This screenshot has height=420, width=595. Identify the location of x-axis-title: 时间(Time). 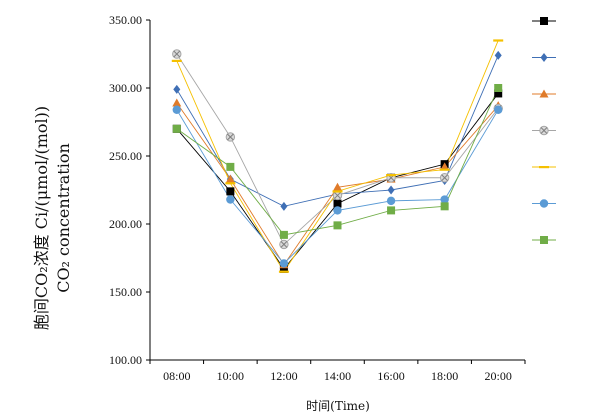
(338, 406).